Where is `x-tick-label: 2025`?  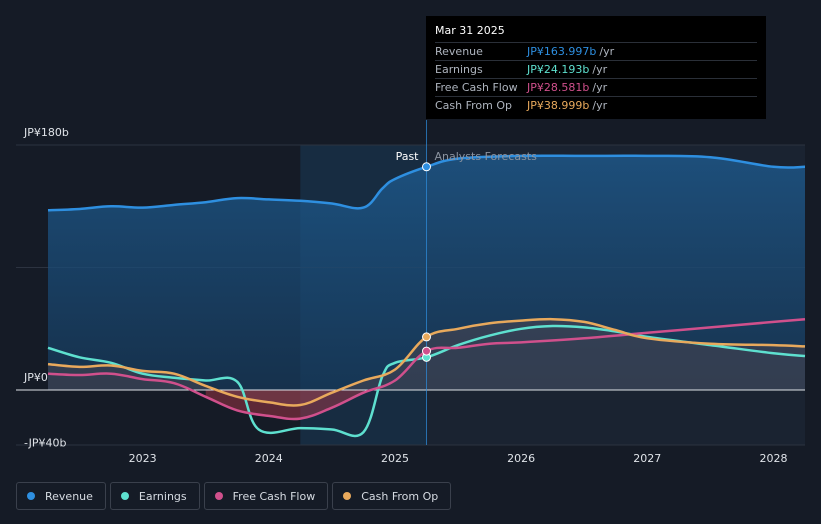 x-tick-label: 2025 is located at coordinates (395, 458).